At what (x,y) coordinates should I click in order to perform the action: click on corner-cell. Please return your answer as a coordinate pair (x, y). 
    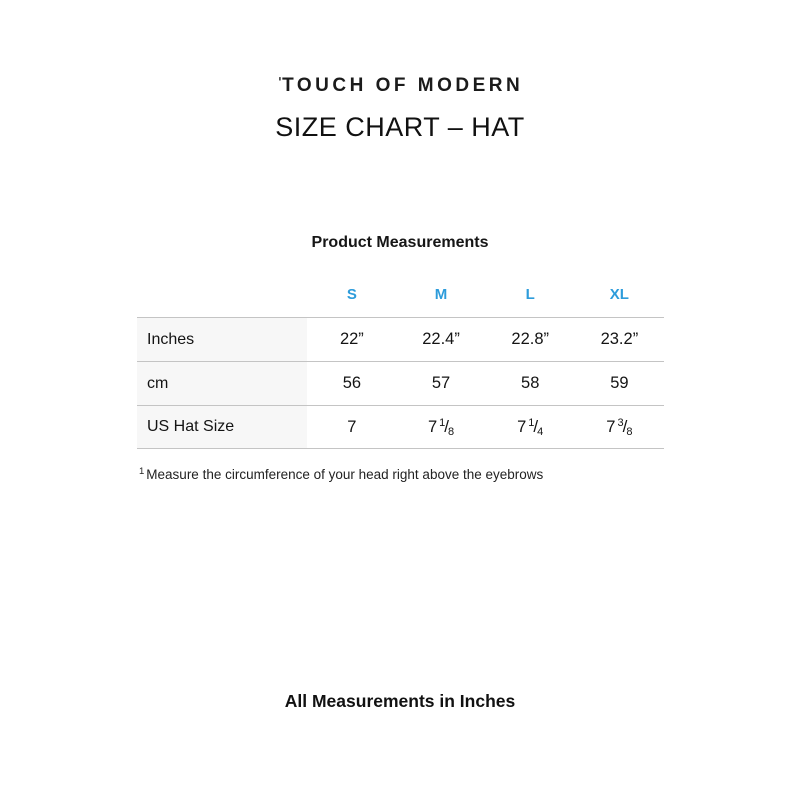
    Looking at the image, I should click on (222, 294).